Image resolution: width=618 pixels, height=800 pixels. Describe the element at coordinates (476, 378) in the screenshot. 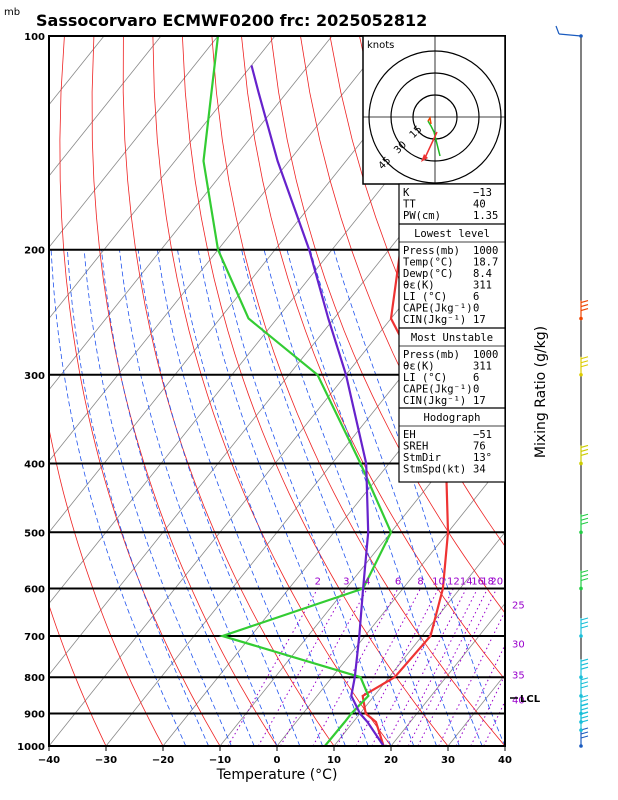

I see `most-unstable-row-value: 6` at that location.